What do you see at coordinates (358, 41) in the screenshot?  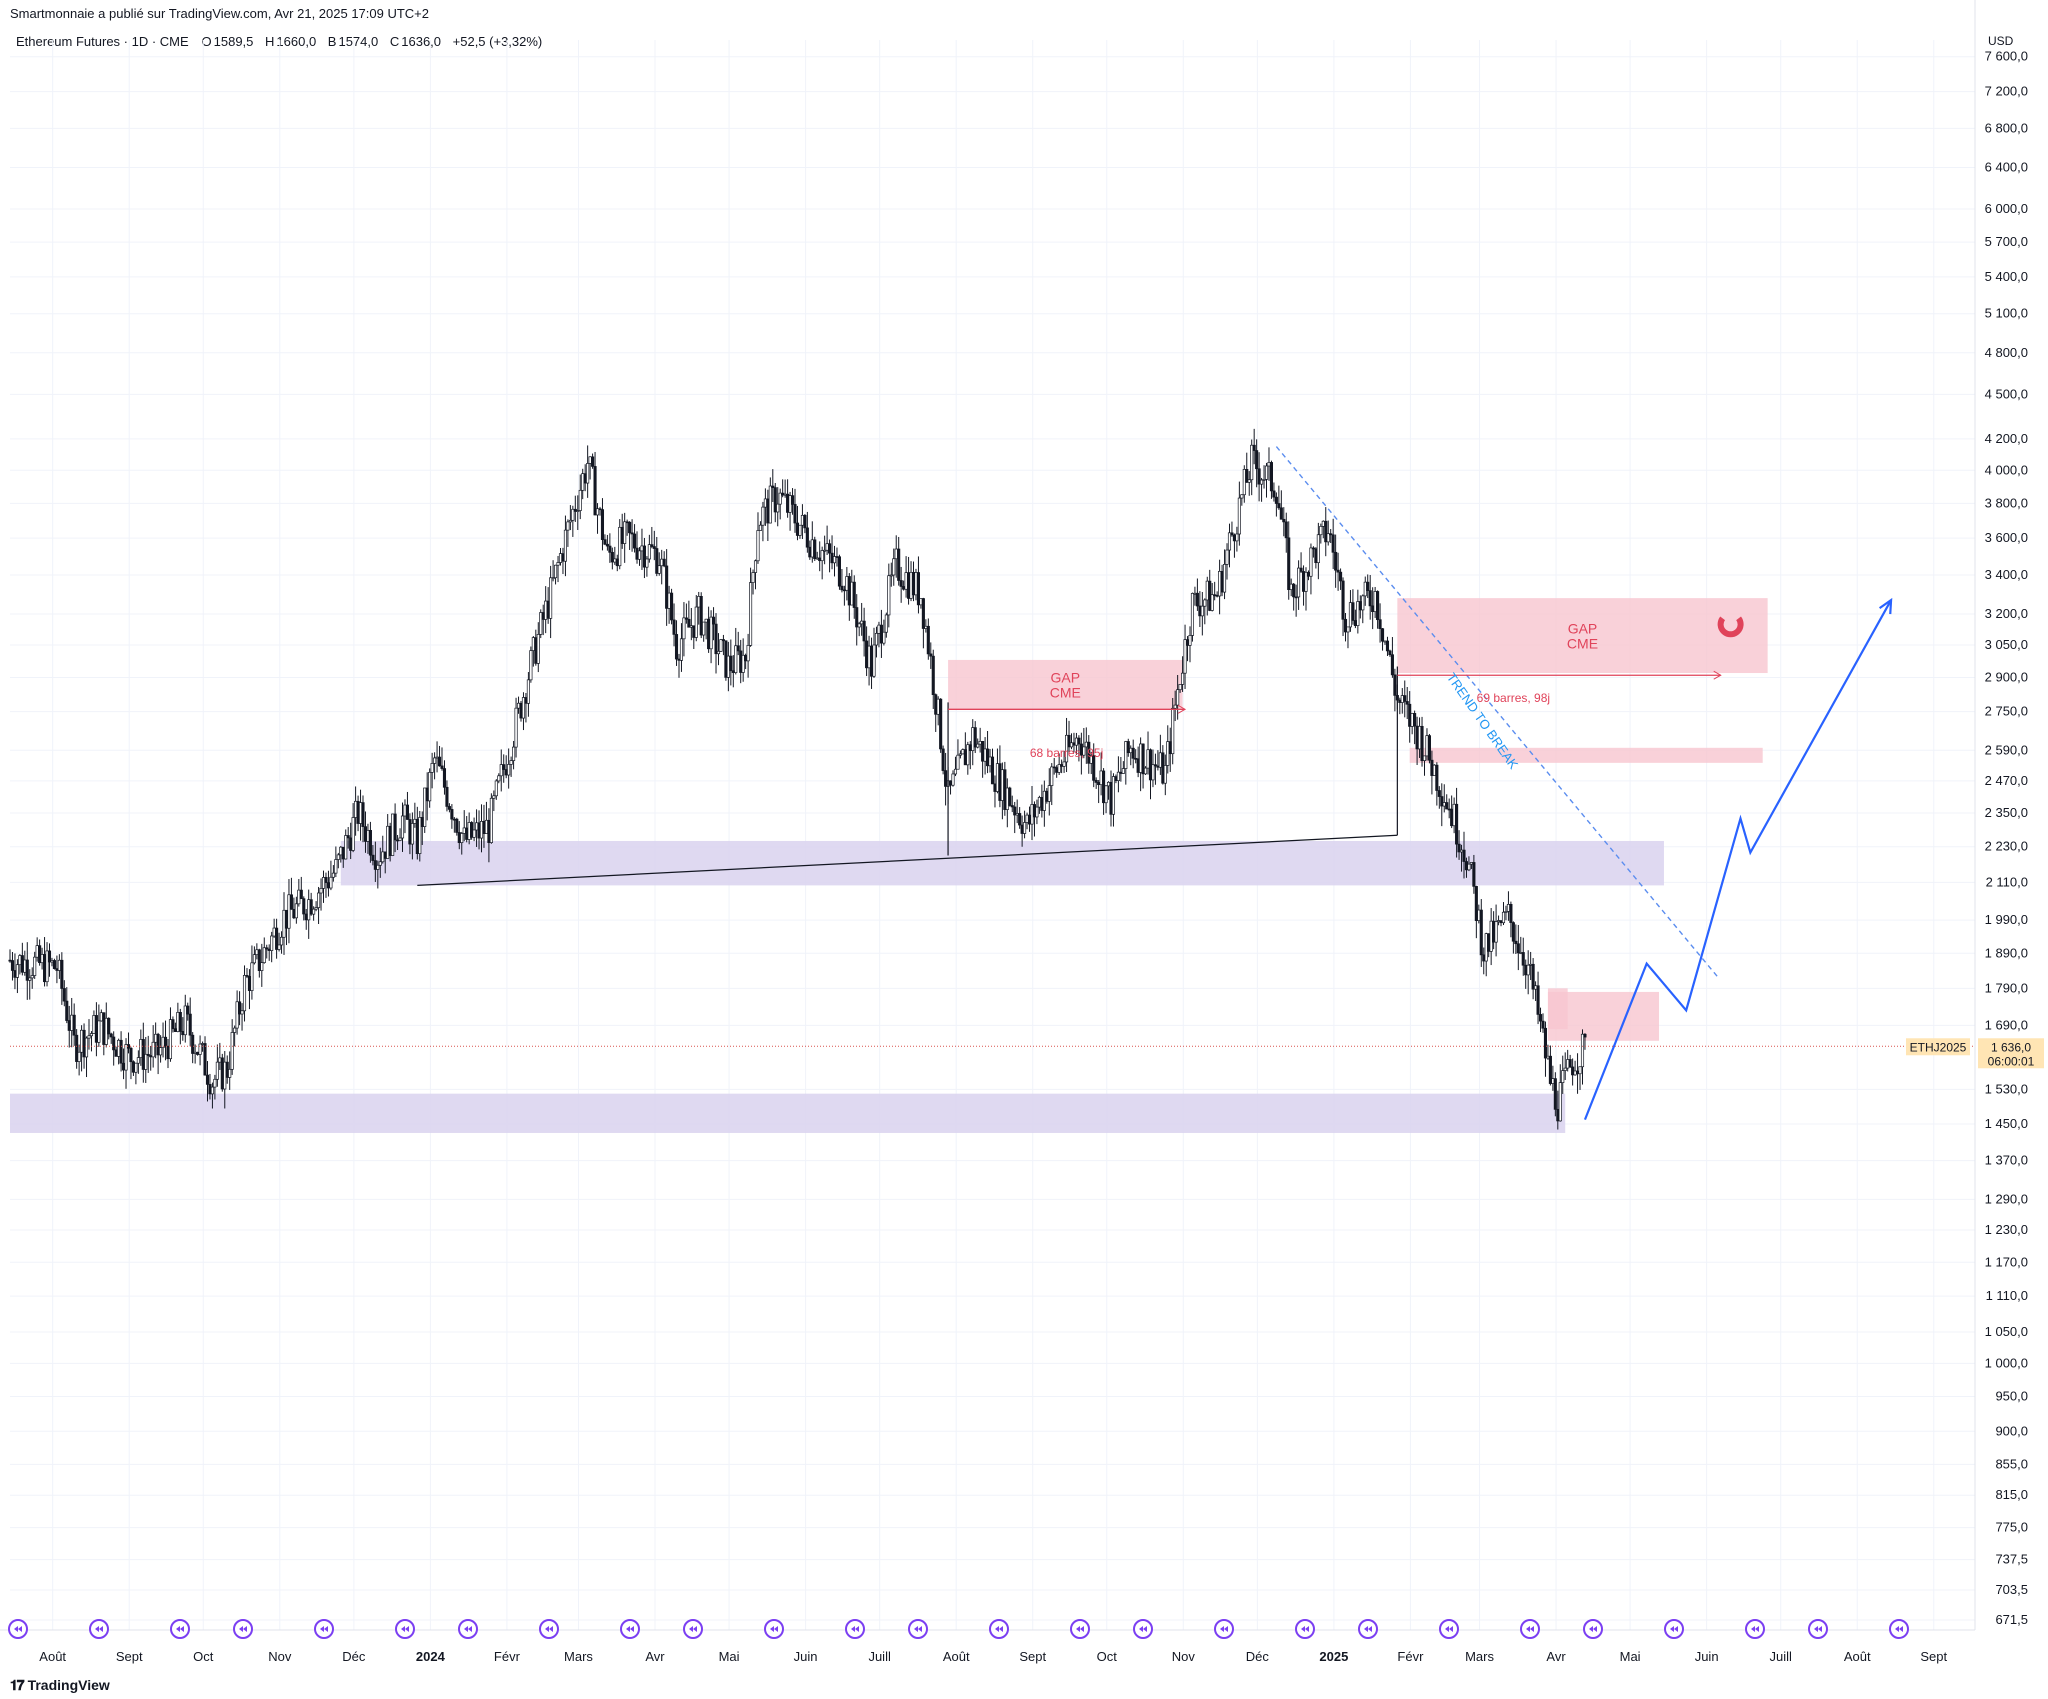 I see `low-value: 1574,0` at bounding box center [358, 41].